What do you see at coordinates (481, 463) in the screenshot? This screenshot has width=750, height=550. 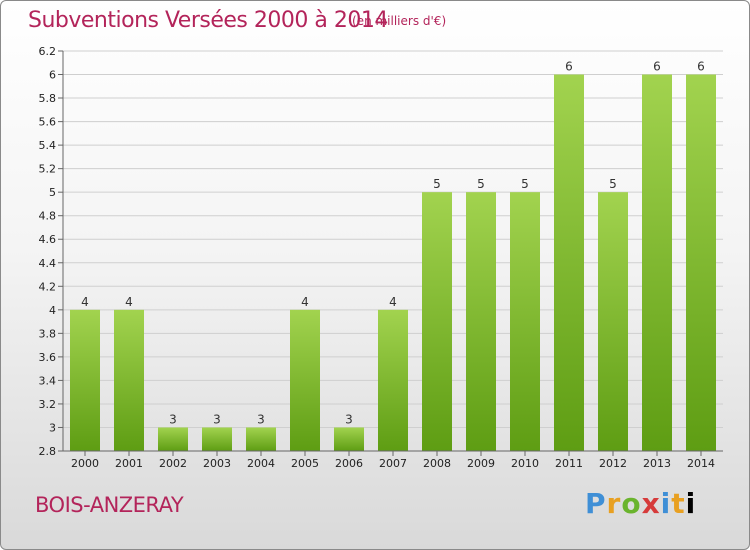 I see `x-tick-label: 2009` at bounding box center [481, 463].